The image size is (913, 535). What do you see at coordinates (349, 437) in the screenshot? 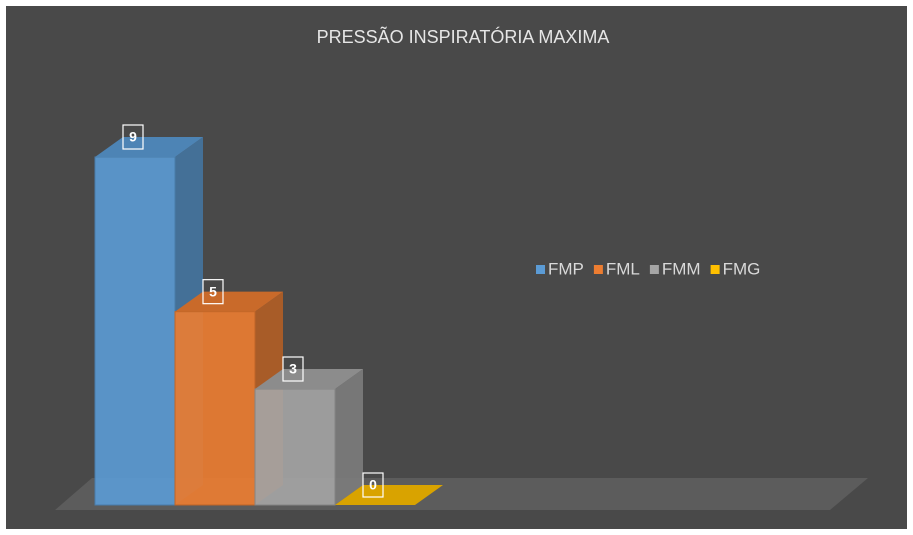
I see `bar-side` at bounding box center [349, 437].